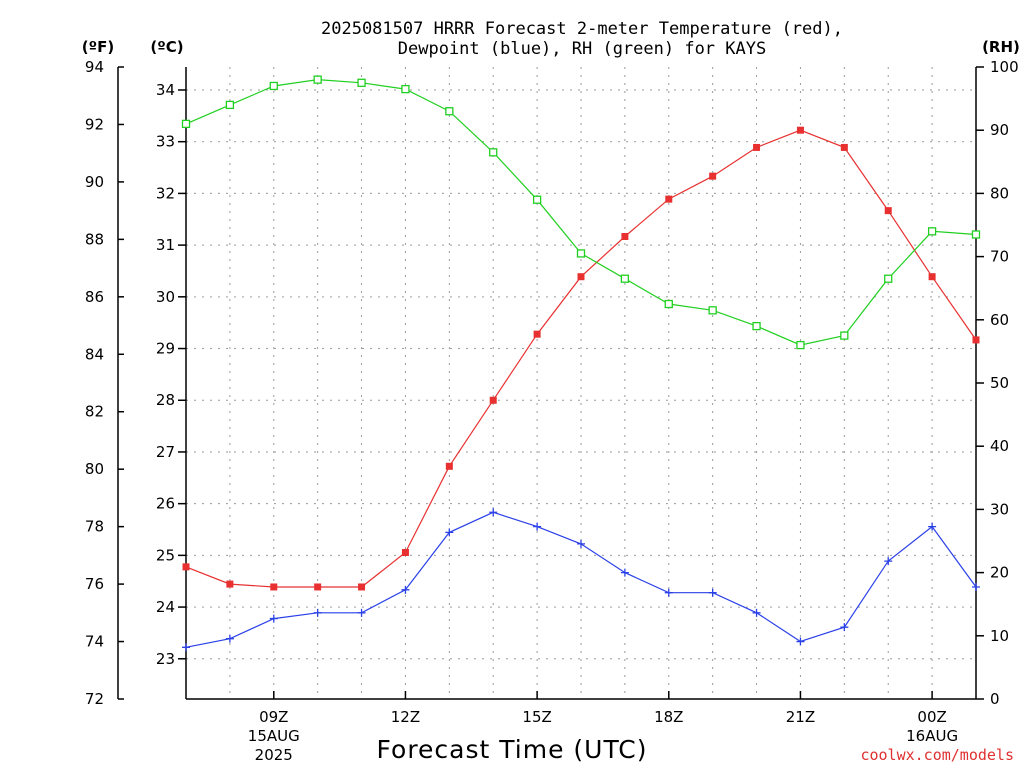 This screenshot has height=768, width=1024. I want to click on x-tick-label: 15Z, so click(536, 717).